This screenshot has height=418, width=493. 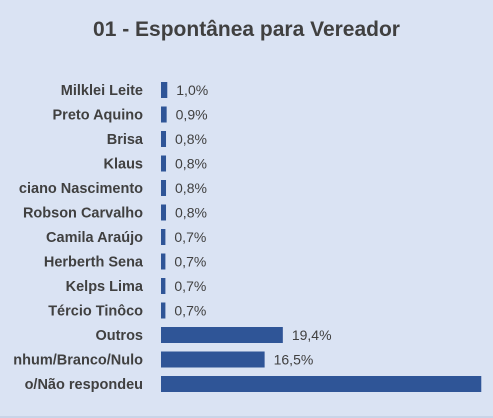 What do you see at coordinates (192, 115) in the screenshot?
I see `value-label: 0,9%` at bounding box center [192, 115].